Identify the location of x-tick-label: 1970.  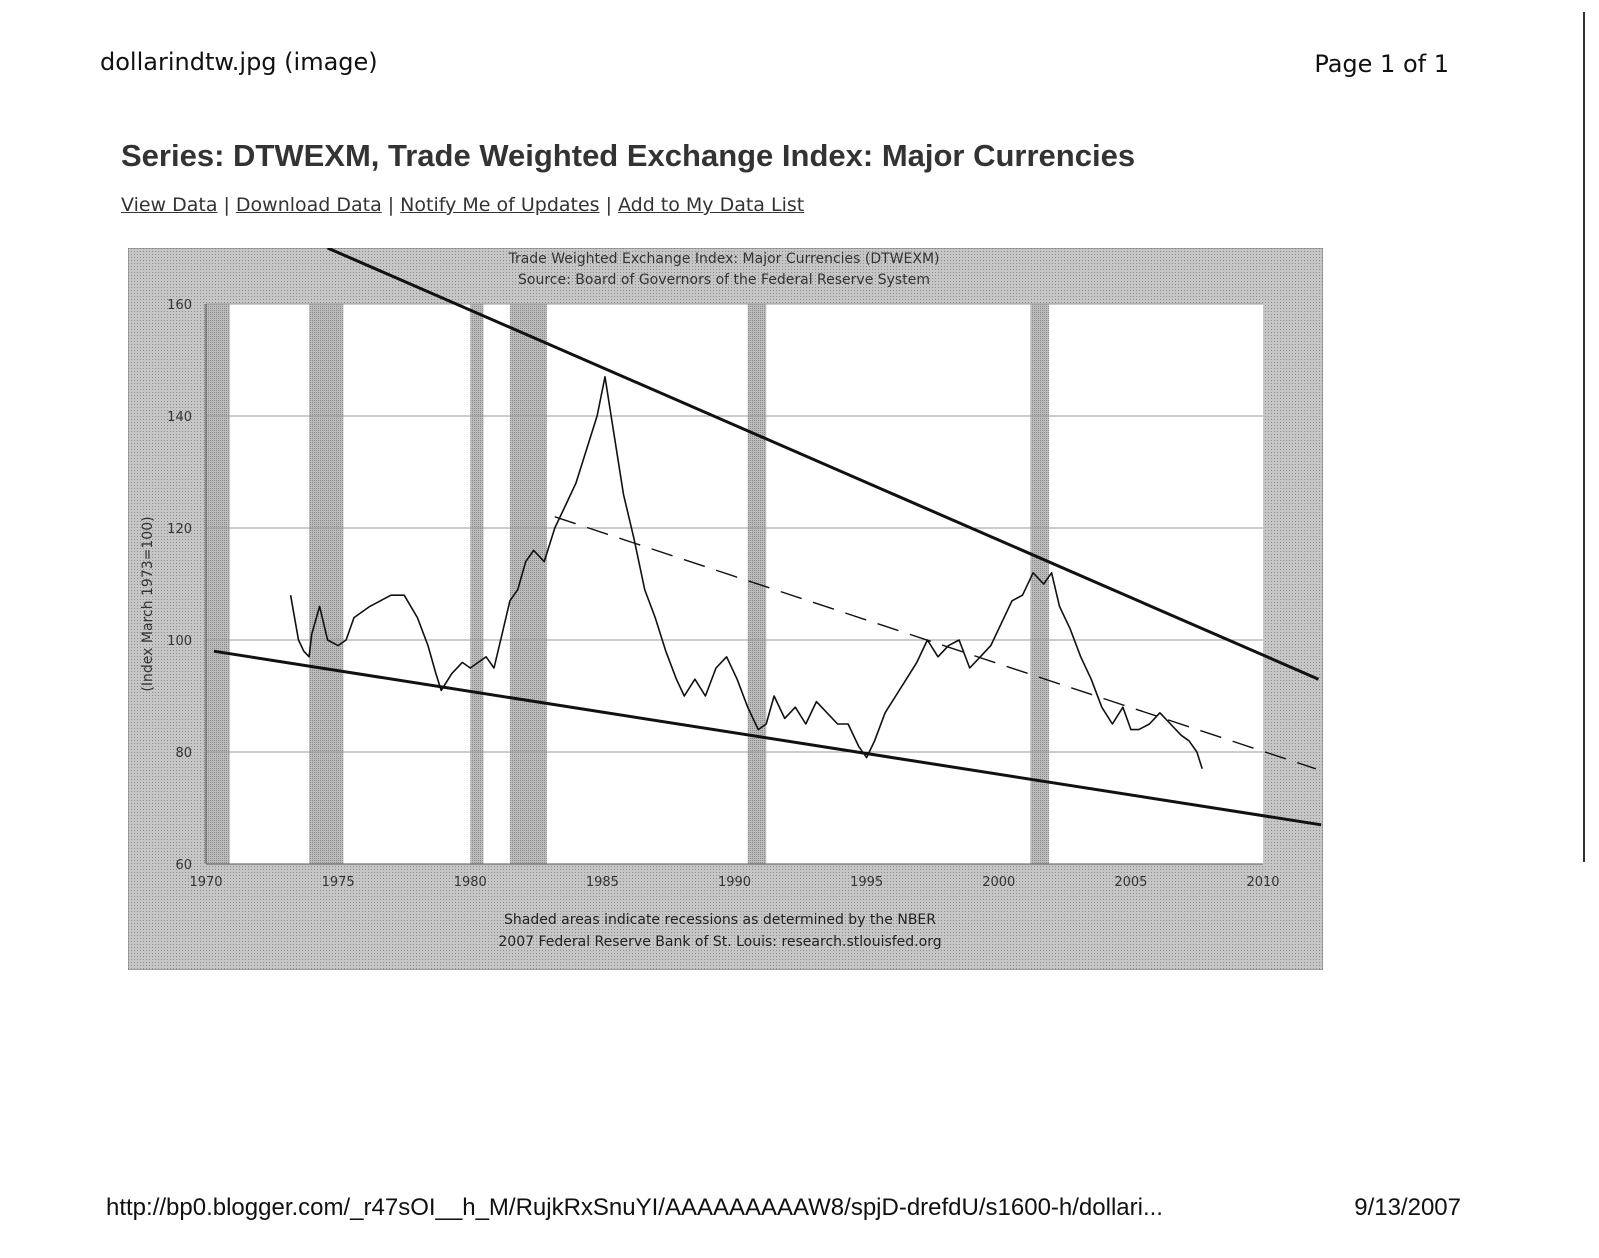
(205, 882).